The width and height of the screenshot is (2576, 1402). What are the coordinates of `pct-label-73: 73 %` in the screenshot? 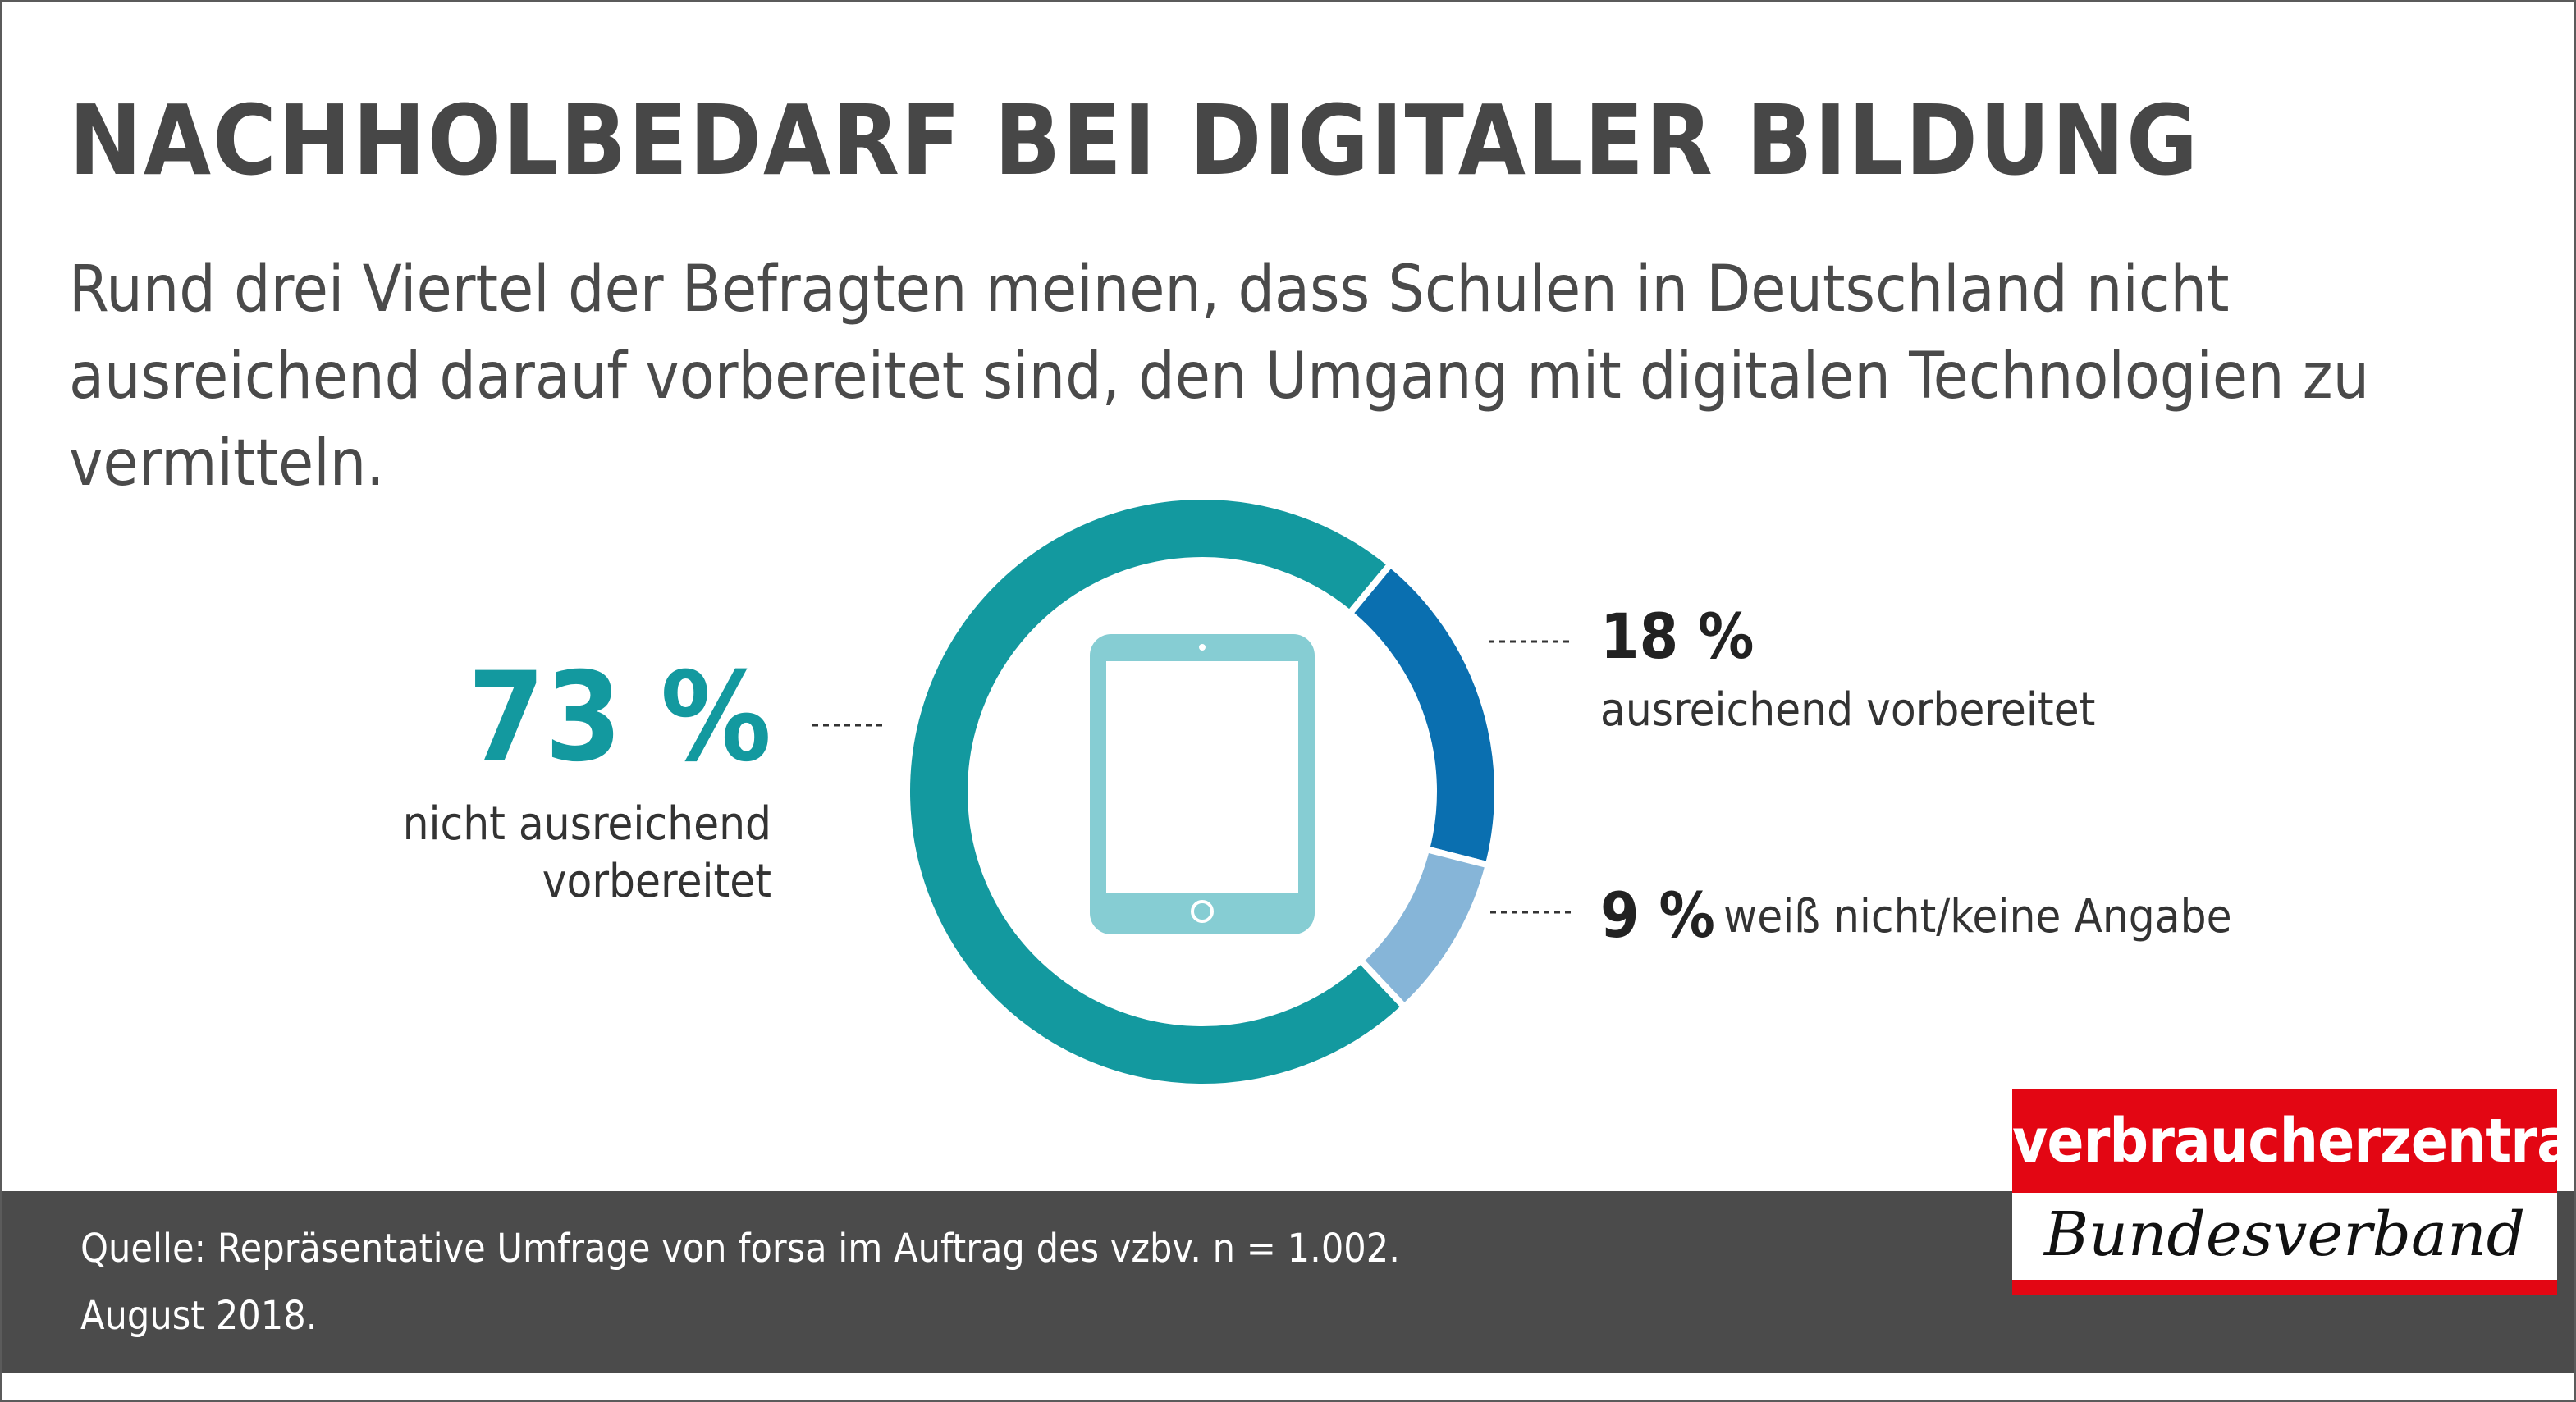 It's located at (619, 717).